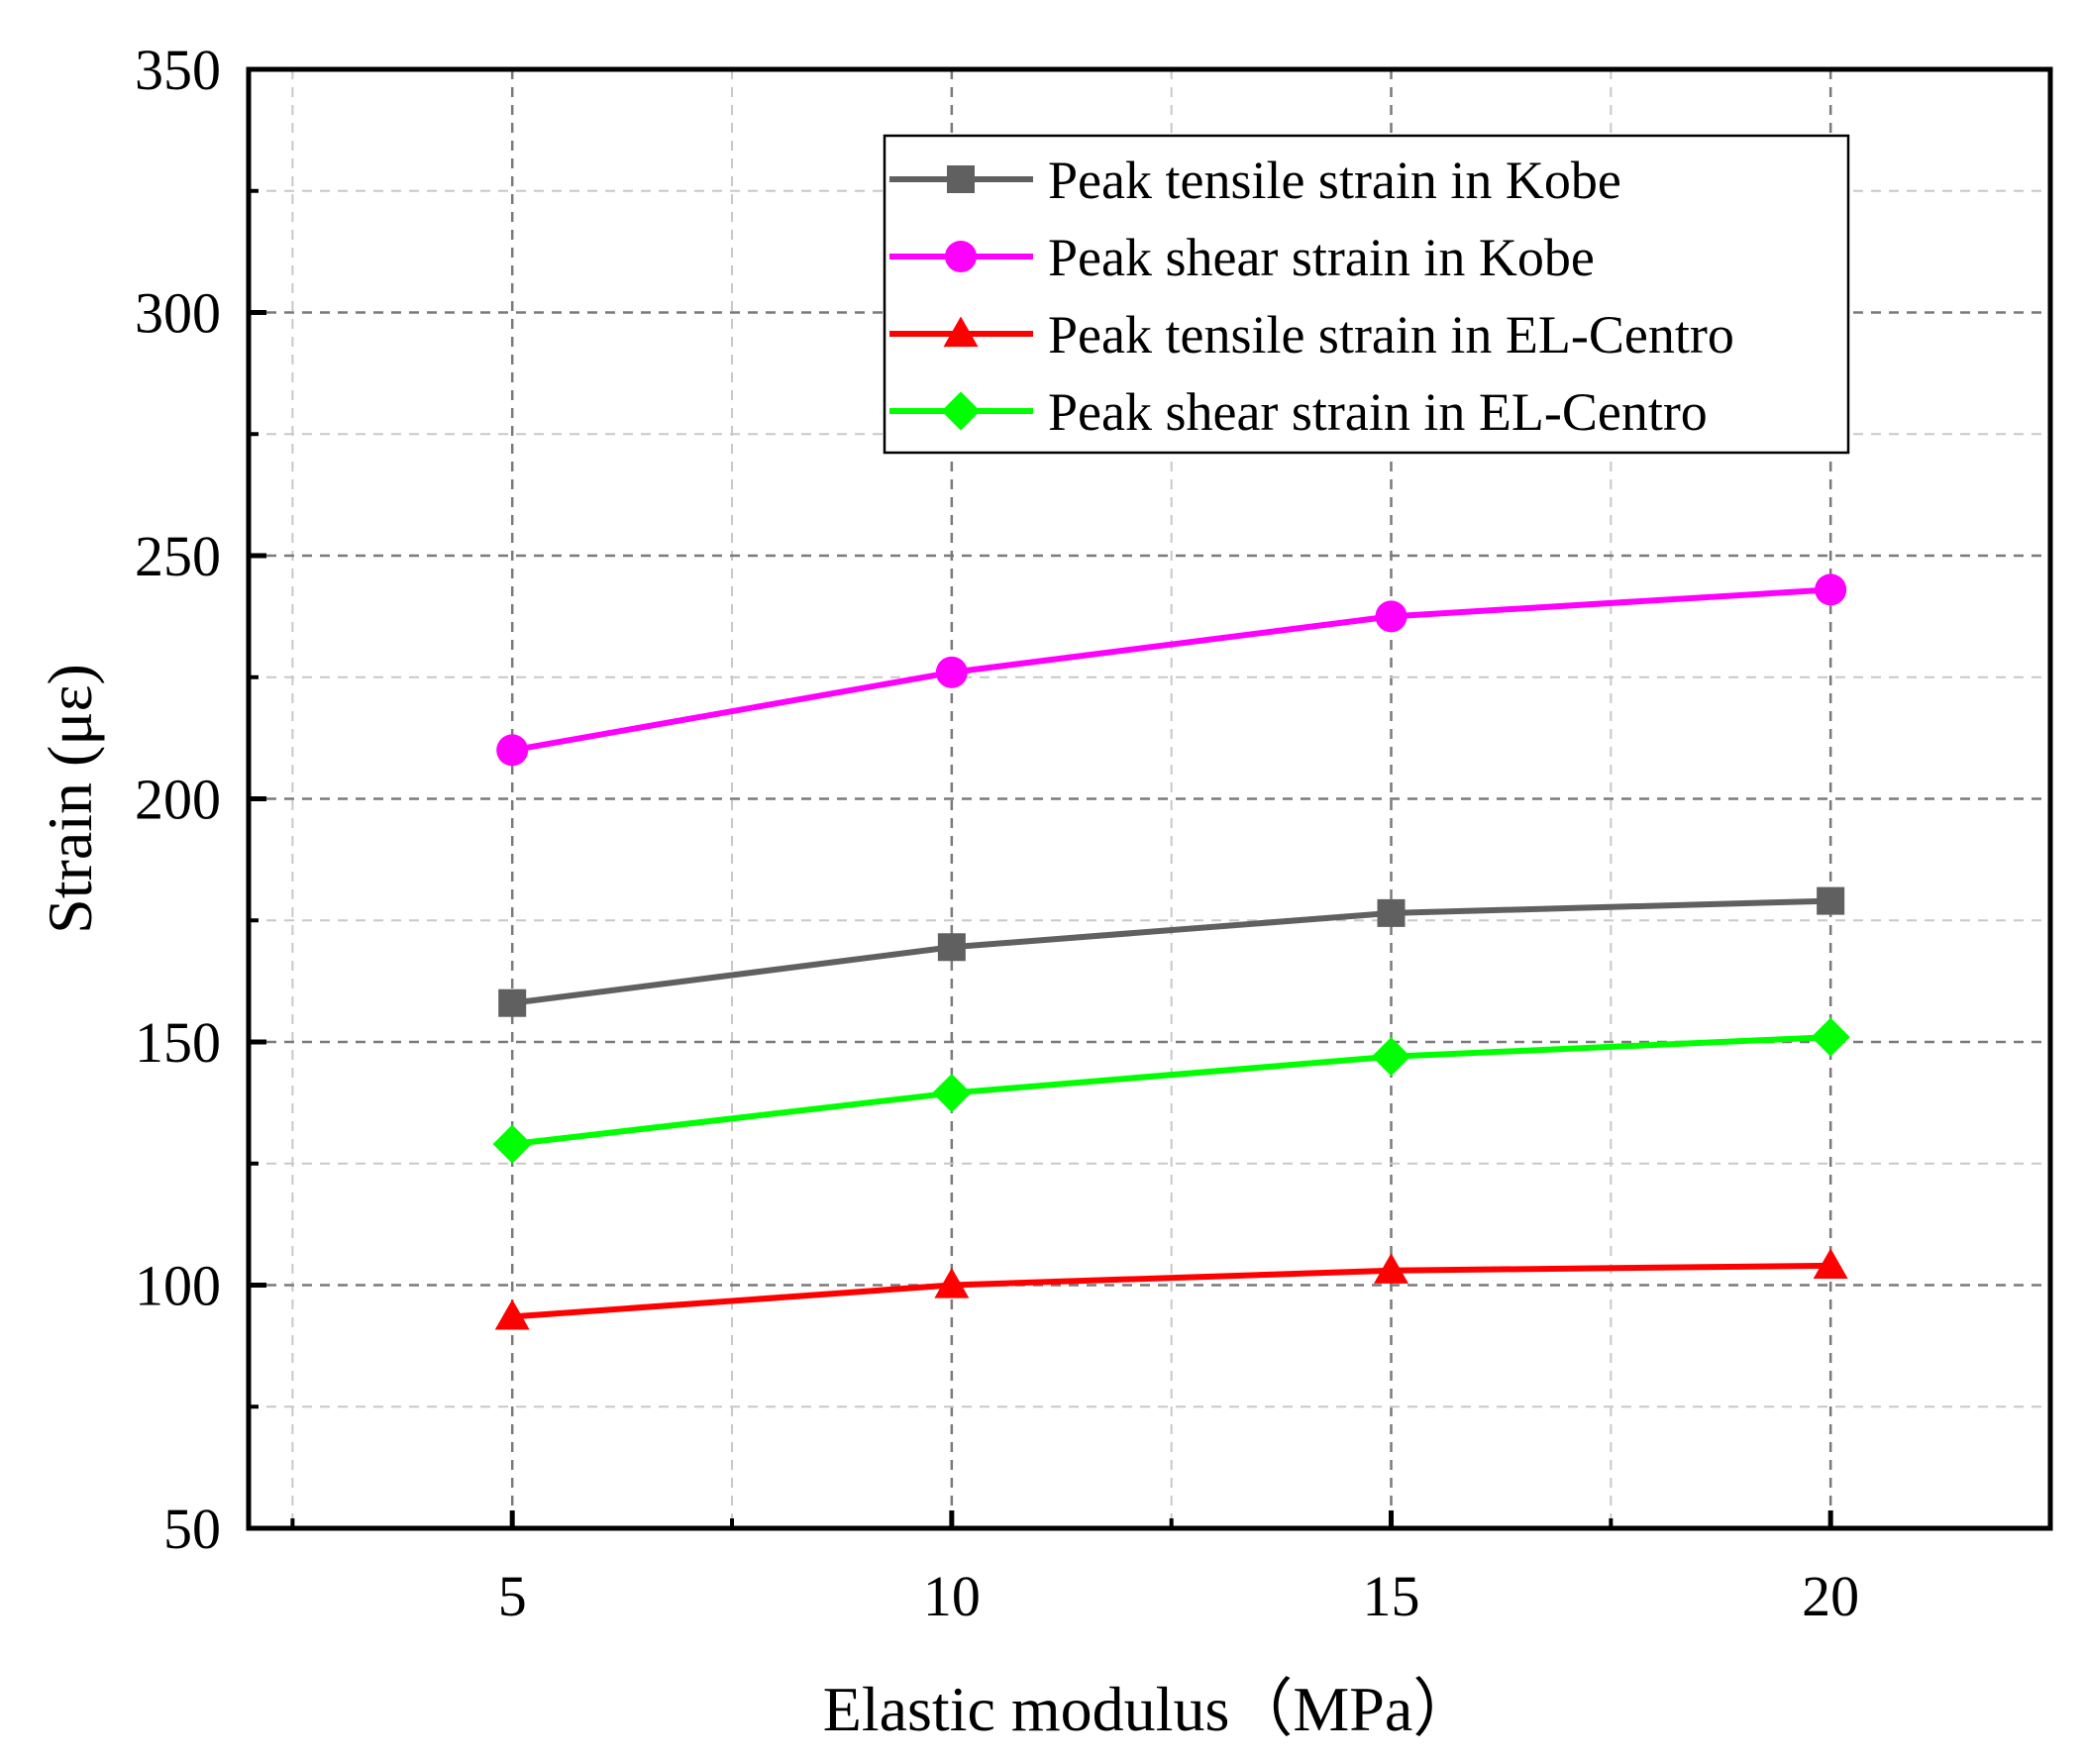 The width and height of the screenshot is (2084, 1764). I want to click on legend-box, so click(1366, 294).